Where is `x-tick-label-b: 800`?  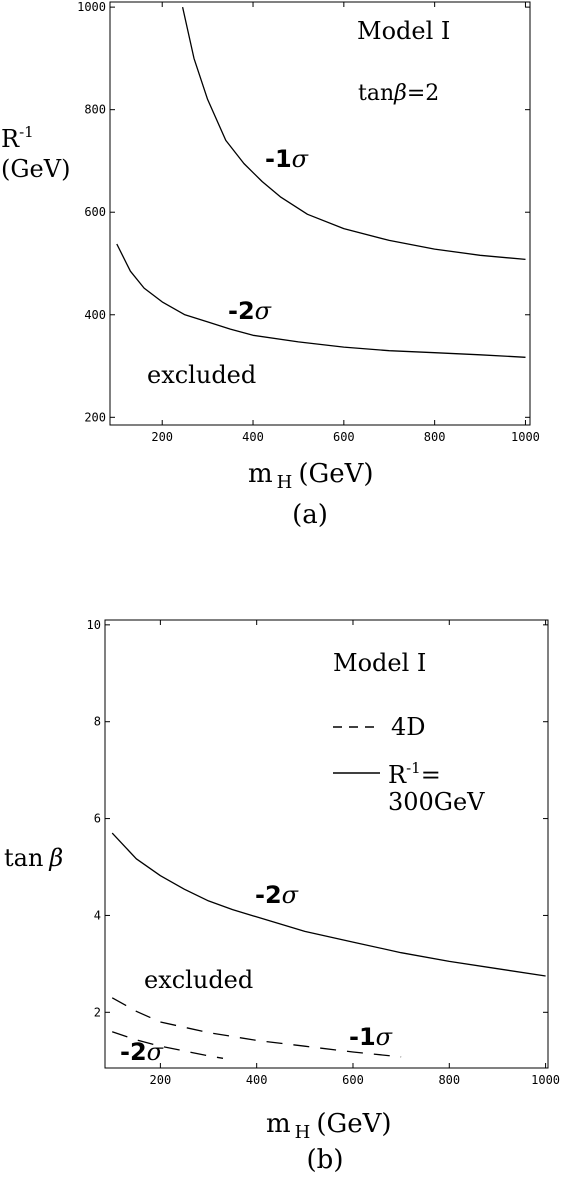
x-tick-label-b: 800 is located at coordinates (449, 1080).